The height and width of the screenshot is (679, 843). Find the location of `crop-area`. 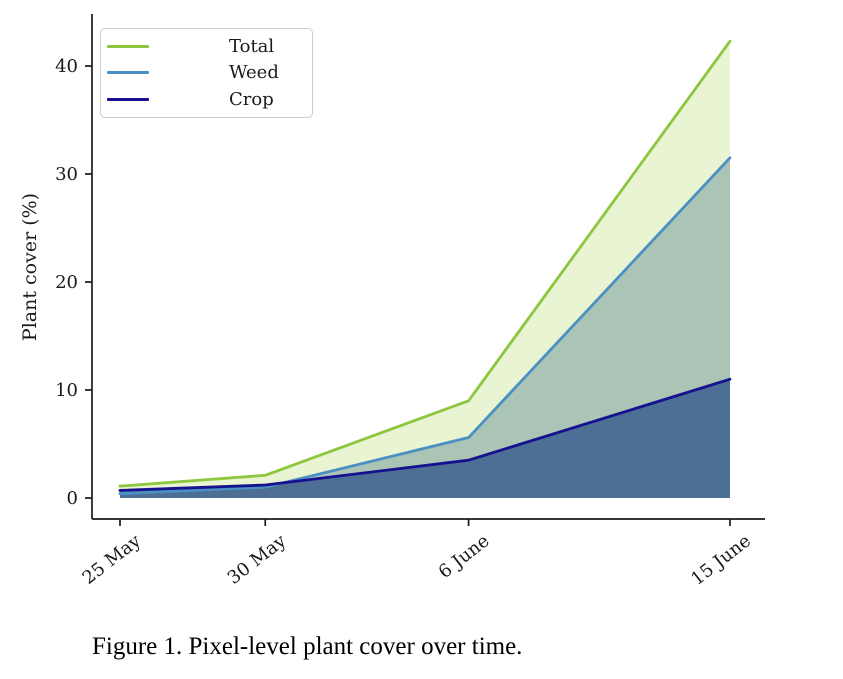

crop-area is located at coordinates (425, 438).